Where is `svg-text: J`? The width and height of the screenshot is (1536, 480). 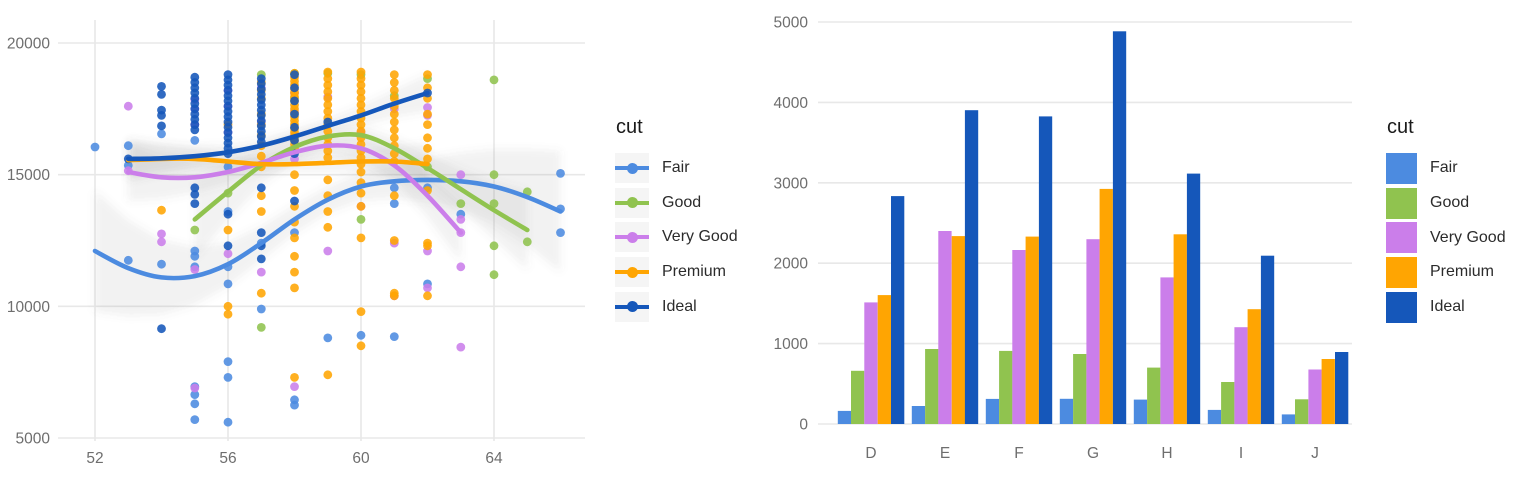
svg-text: J is located at coordinates (1315, 453).